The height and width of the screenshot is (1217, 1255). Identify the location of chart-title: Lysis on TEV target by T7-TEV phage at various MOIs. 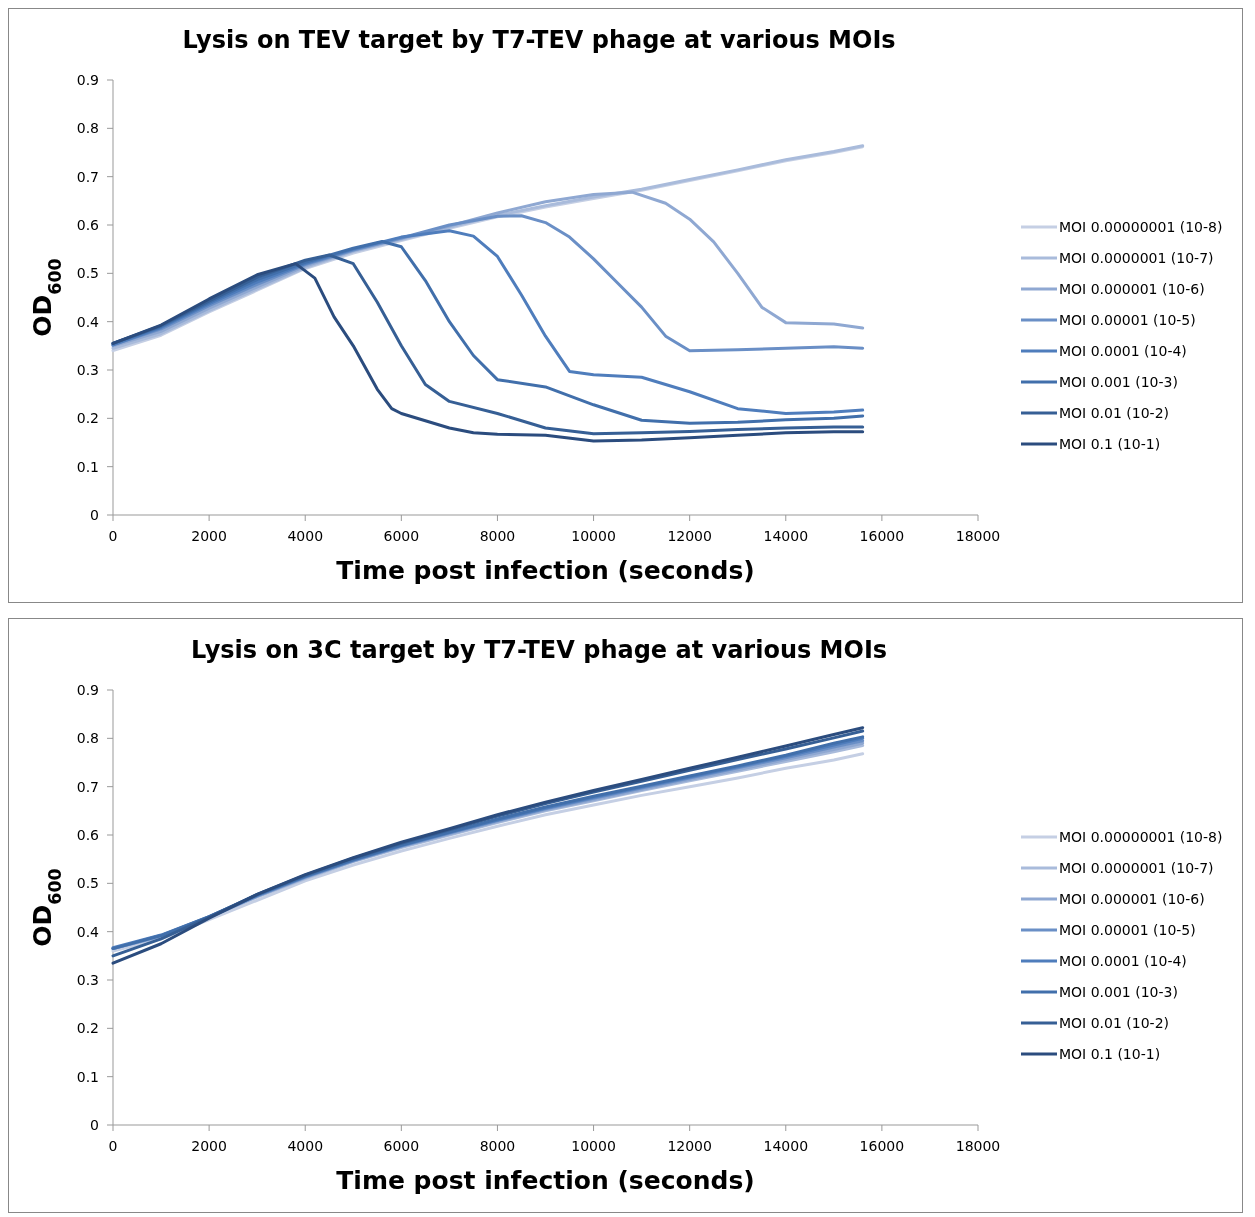
(539, 40).